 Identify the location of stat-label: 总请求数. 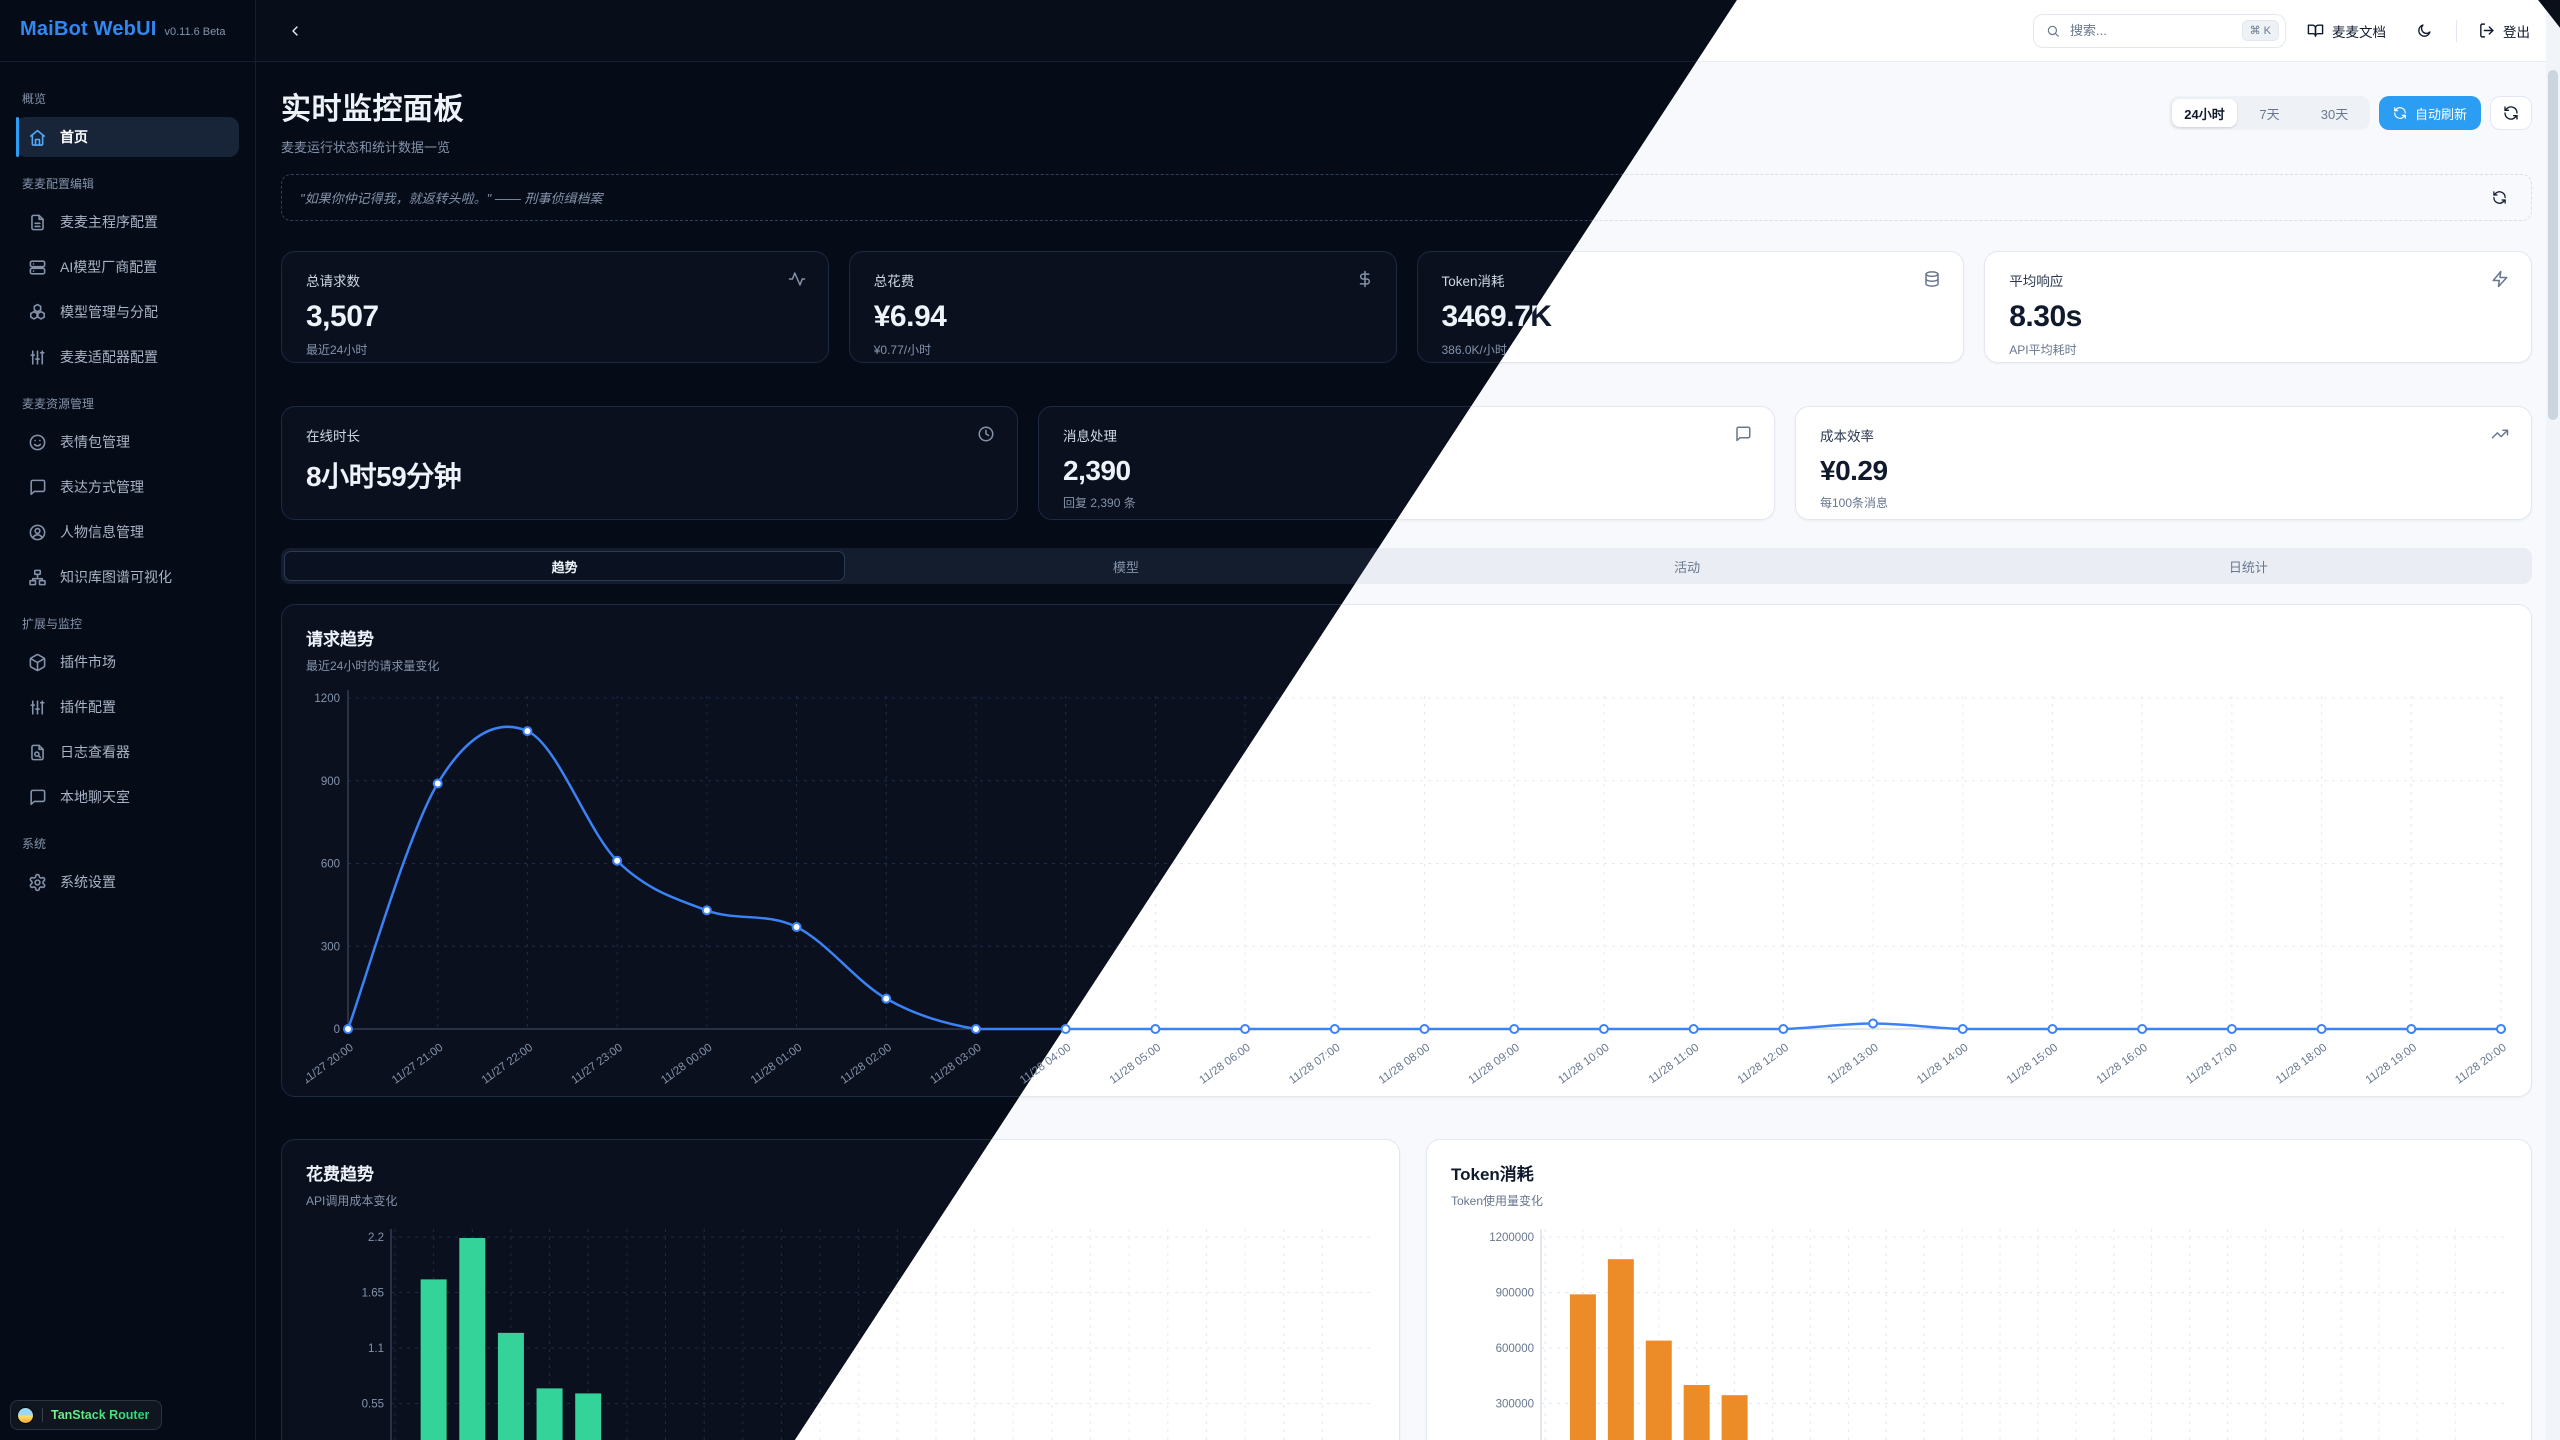
(333, 281).